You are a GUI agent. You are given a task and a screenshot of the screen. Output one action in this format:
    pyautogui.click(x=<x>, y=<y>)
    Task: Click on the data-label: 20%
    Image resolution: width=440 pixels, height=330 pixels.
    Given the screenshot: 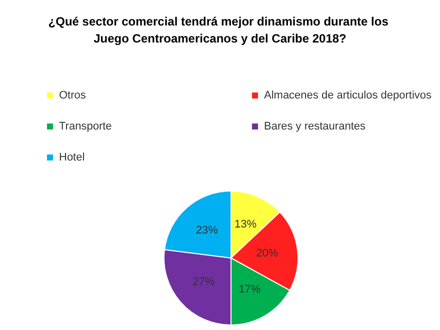 What is the action you would take?
    pyautogui.click(x=267, y=253)
    